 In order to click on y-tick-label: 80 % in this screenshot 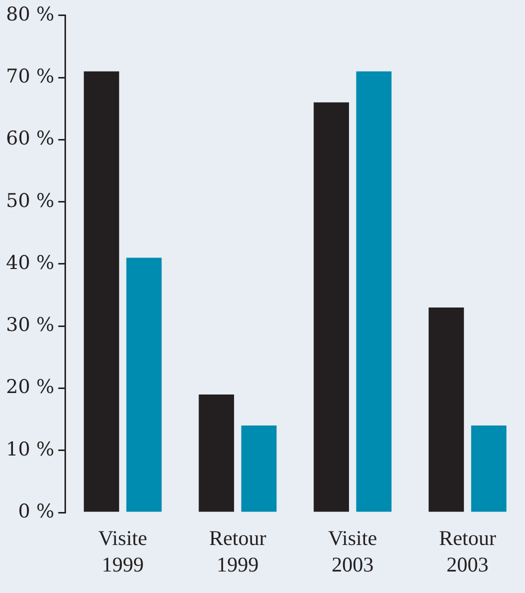, I will do `click(30, 14)`.